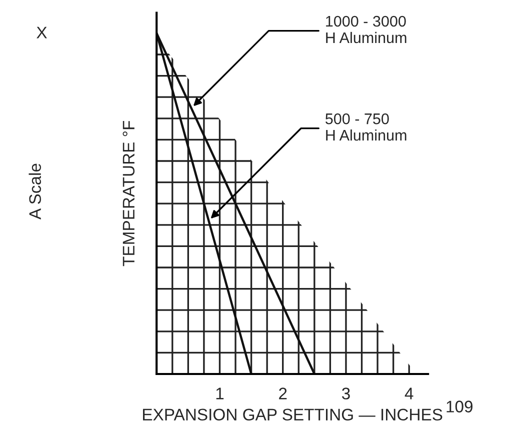  I want to click on x-tick-label: 2, so click(283, 394).